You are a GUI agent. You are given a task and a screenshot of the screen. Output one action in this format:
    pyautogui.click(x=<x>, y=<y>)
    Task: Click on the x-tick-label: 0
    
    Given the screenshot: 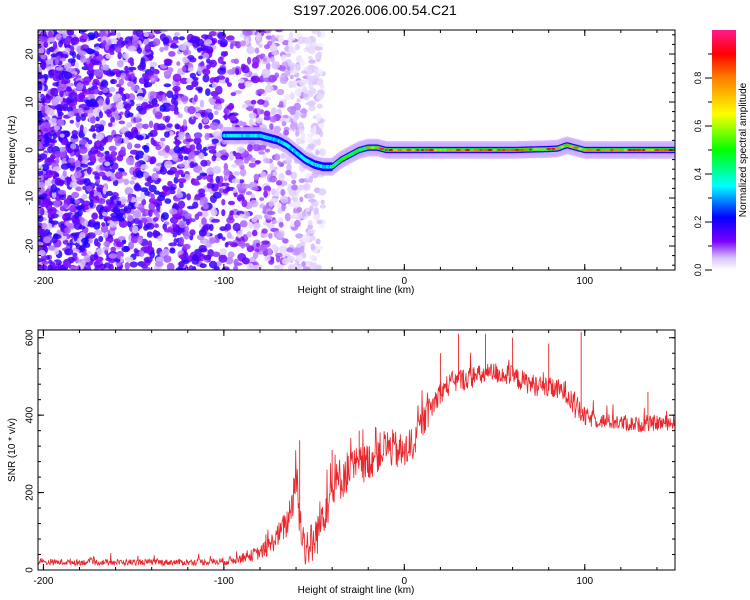 What is the action you would take?
    pyautogui.click(x=405, y=281)
    